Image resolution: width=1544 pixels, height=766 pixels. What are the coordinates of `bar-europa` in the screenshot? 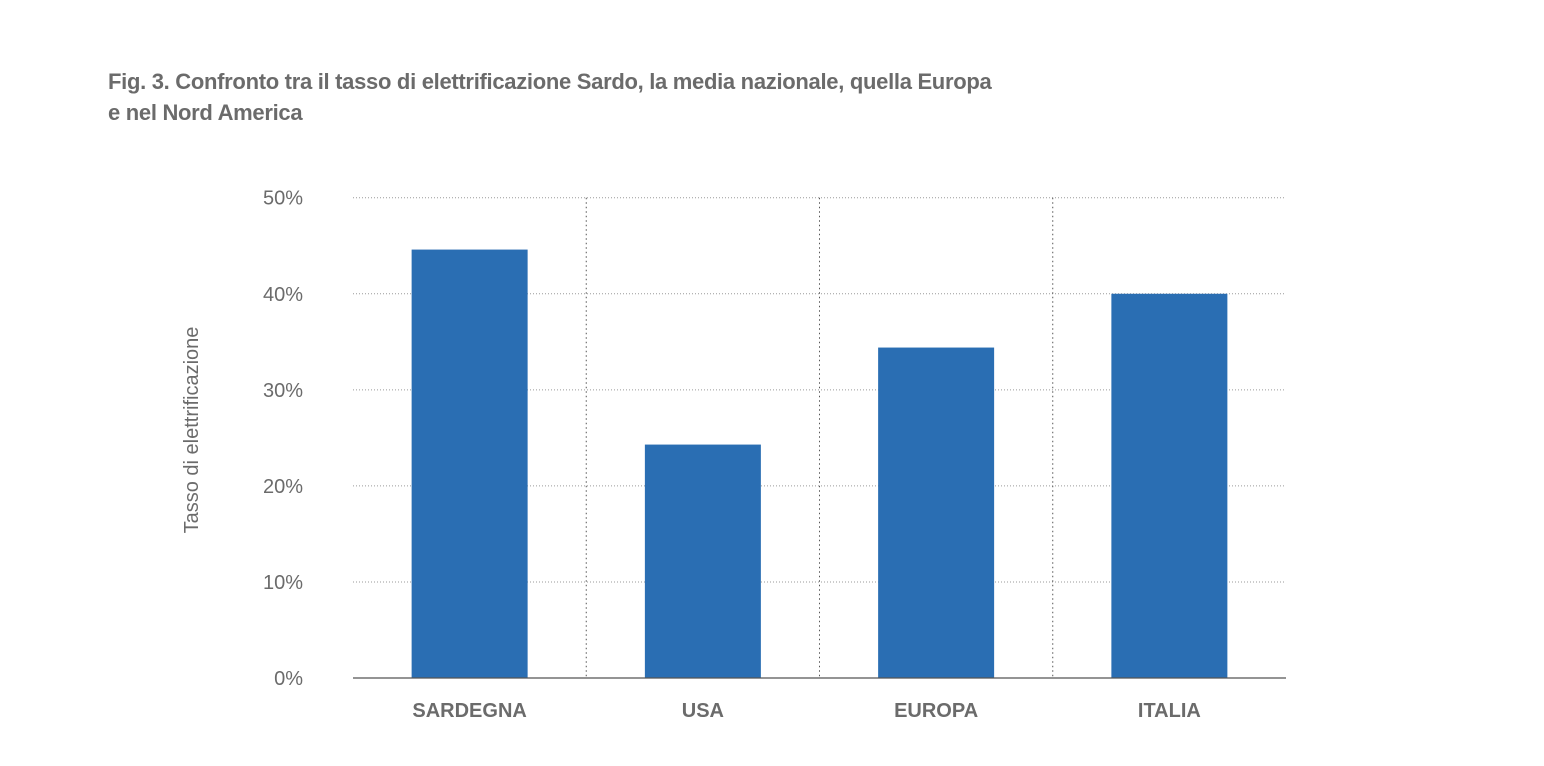 It's located at (936, 512).